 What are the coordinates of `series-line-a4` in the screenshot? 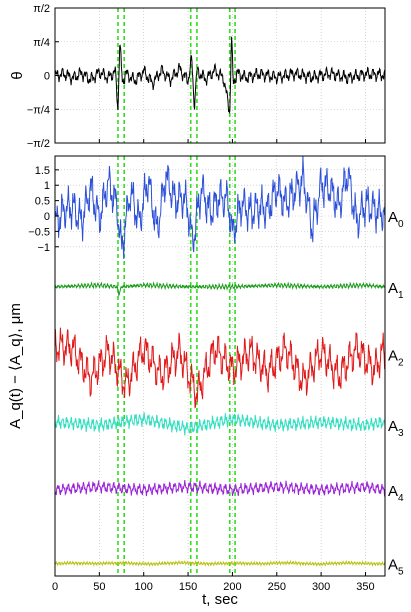 It's located at (220, 488).